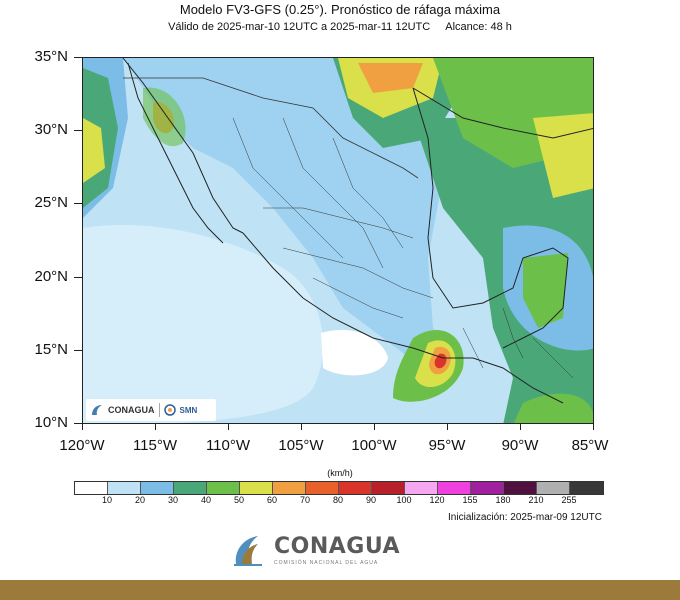  I want to click on conagua-small-icon, so click(97, 410).